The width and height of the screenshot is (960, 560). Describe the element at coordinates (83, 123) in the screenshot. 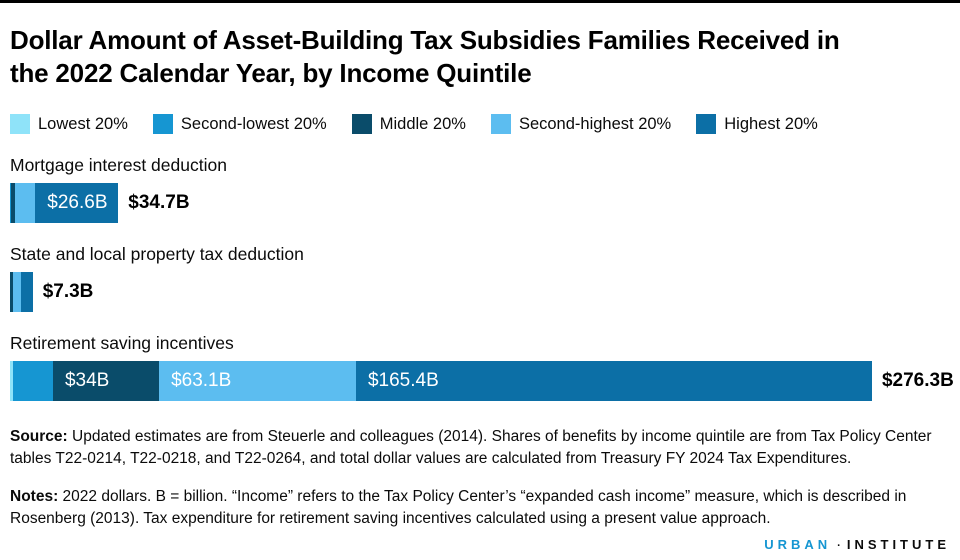

I see `legend-label: Lowest 20%` at that location.